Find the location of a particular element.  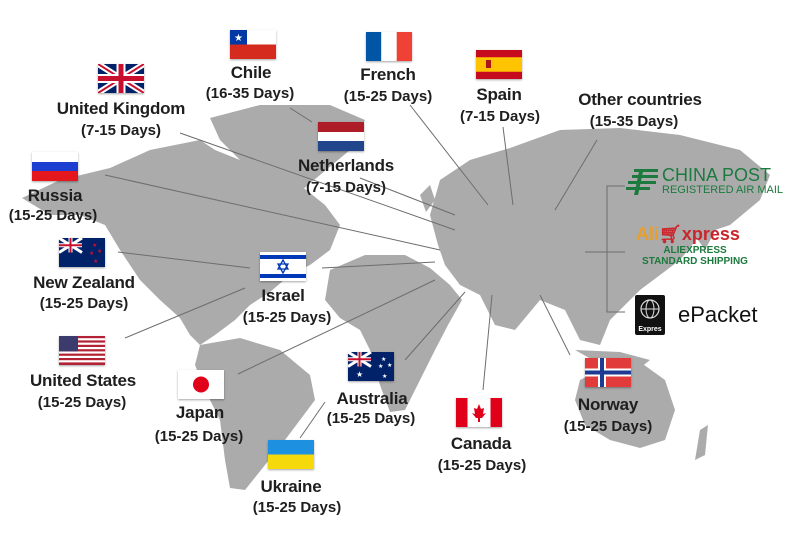

north-america is located at coordinates (181, 242).